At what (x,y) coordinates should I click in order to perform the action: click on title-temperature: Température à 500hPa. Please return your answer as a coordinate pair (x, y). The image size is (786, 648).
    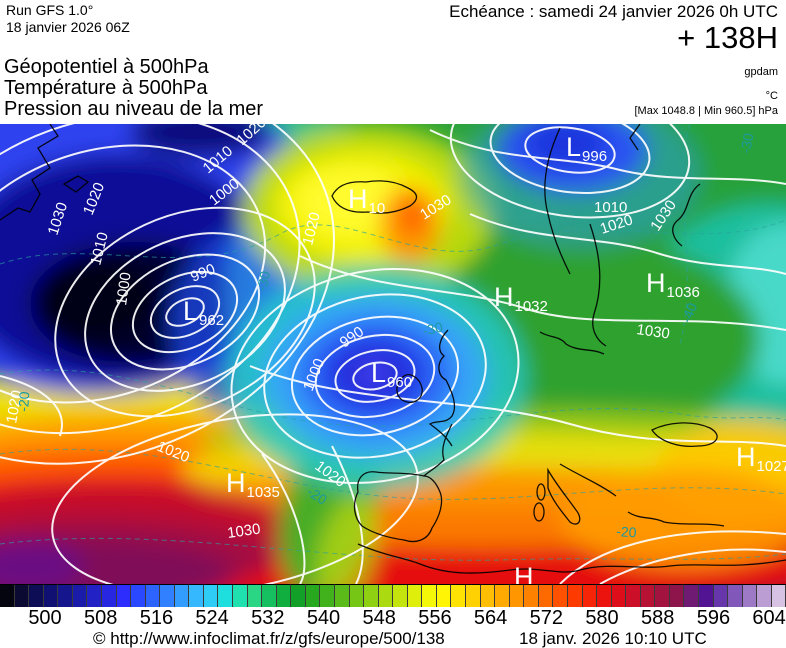
    Looking at the image, I should click on (106, 88).